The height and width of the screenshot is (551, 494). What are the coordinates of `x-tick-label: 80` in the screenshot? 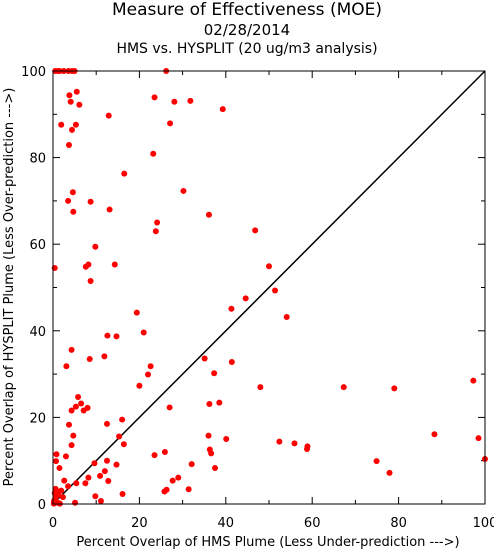 It's located at (398, 523).